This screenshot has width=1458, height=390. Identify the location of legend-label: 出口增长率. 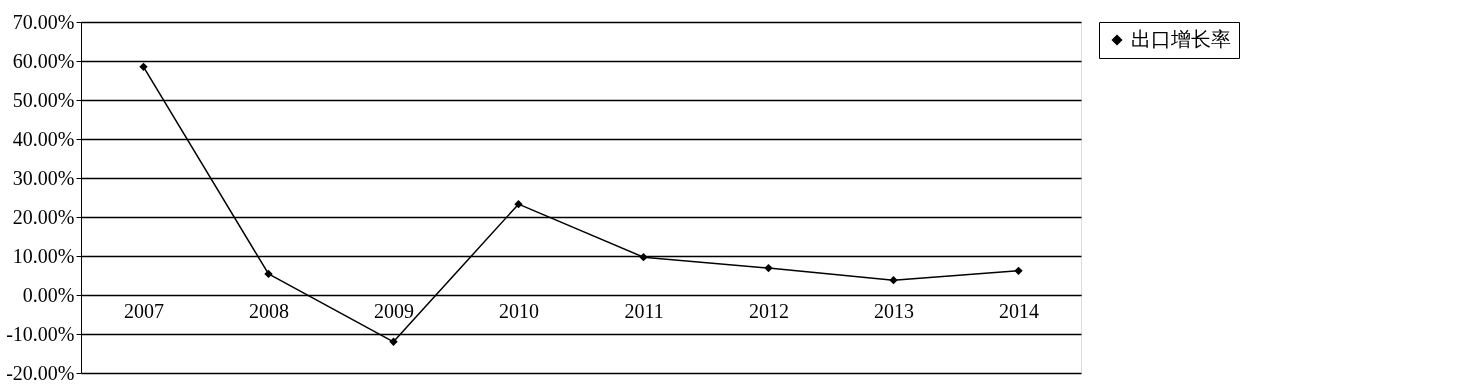
(1181, 39).